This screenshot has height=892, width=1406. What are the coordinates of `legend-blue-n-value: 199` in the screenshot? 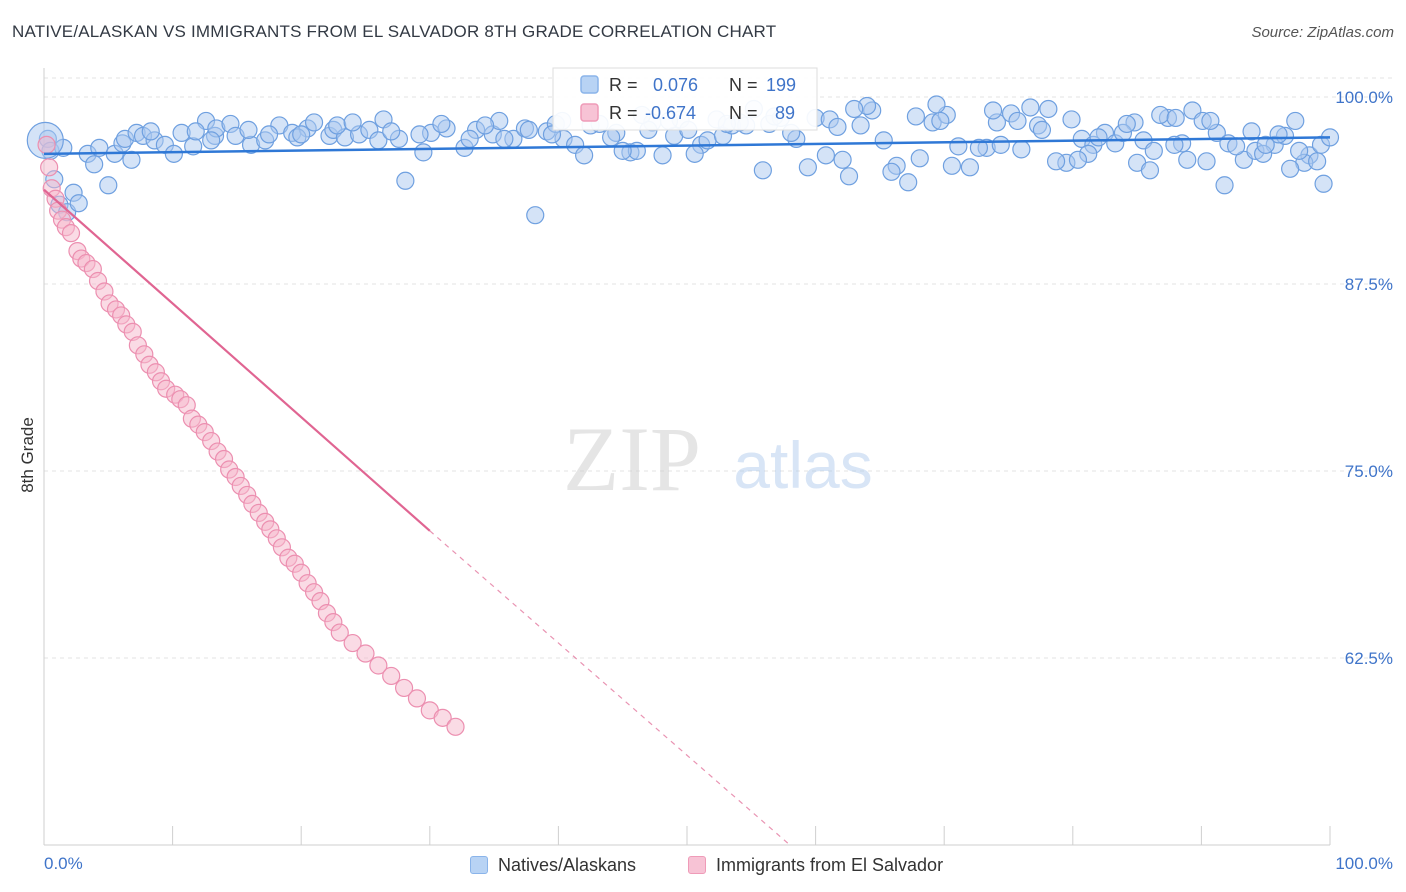 It's located at (781, 85).